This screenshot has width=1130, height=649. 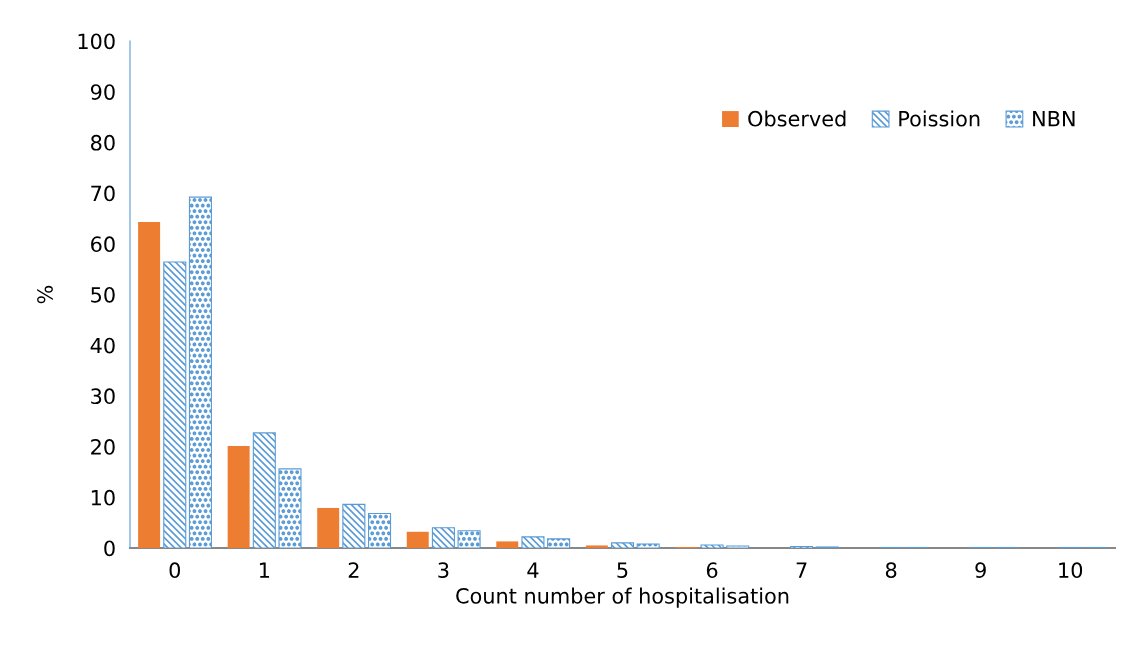 I want to click on x-tick-label: 8, so click(x=891, y=570).